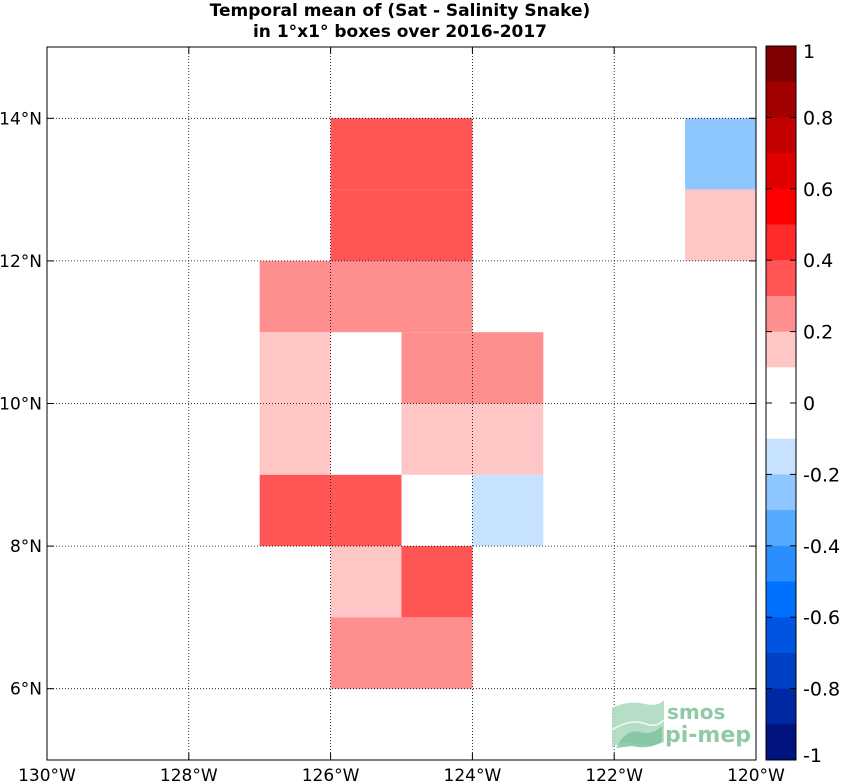  What do you see at coordinates (189, 774) in the screenshot?
I see `x-tick-label-1: 128°W` at bounding box center [189, 774].